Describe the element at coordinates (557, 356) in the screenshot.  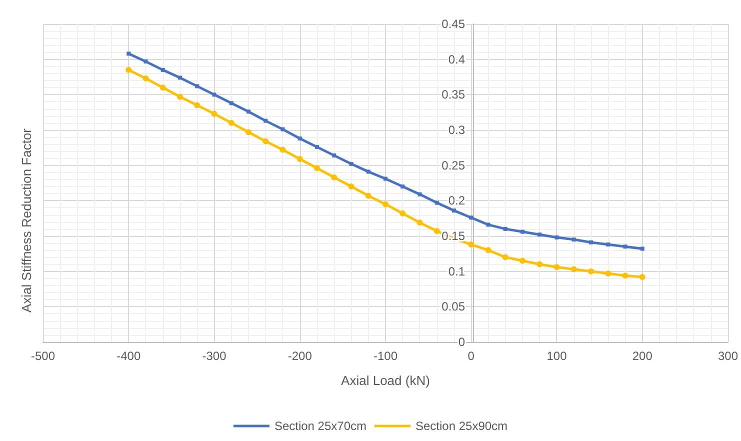
I see `x-tick-label: 100` at that location.